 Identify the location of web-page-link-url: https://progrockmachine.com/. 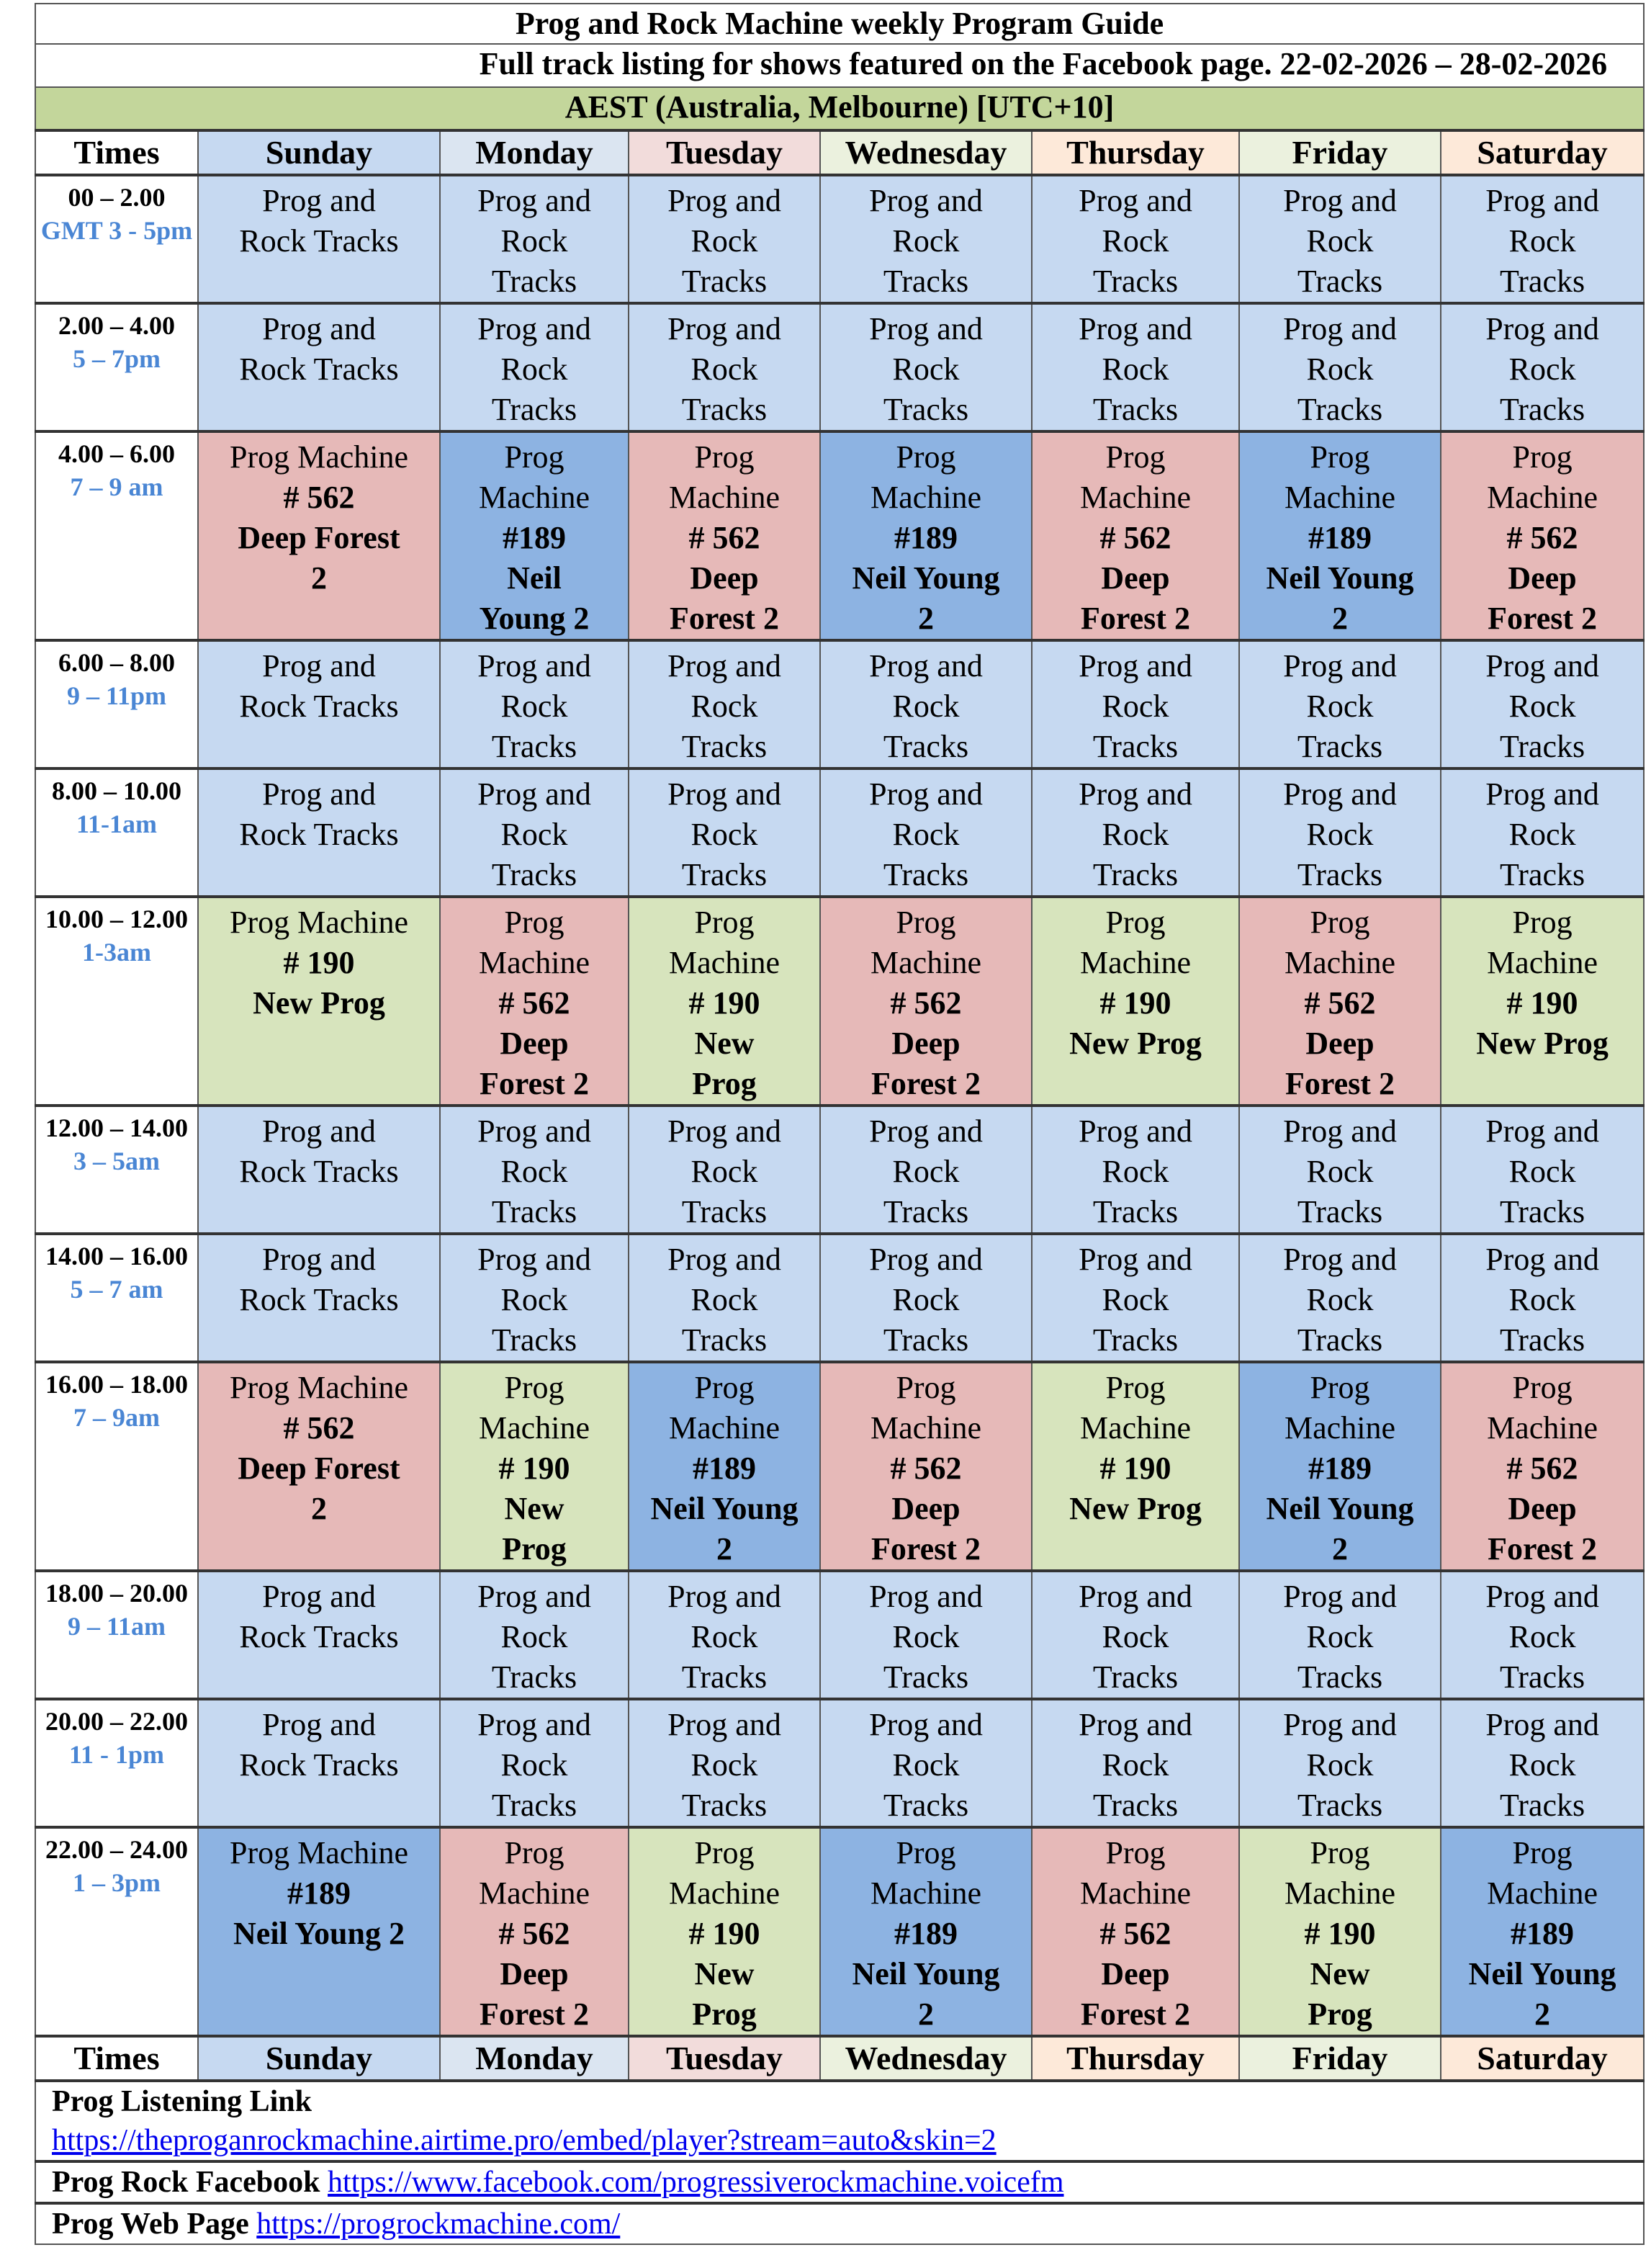
(438, 2224).